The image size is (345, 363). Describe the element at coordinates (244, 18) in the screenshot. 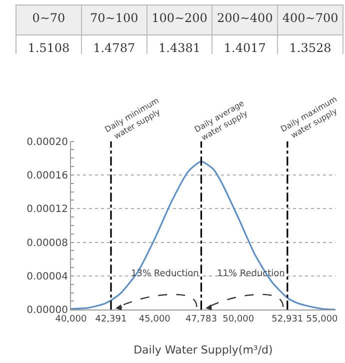

I see `category-label: 200~400` at that location.